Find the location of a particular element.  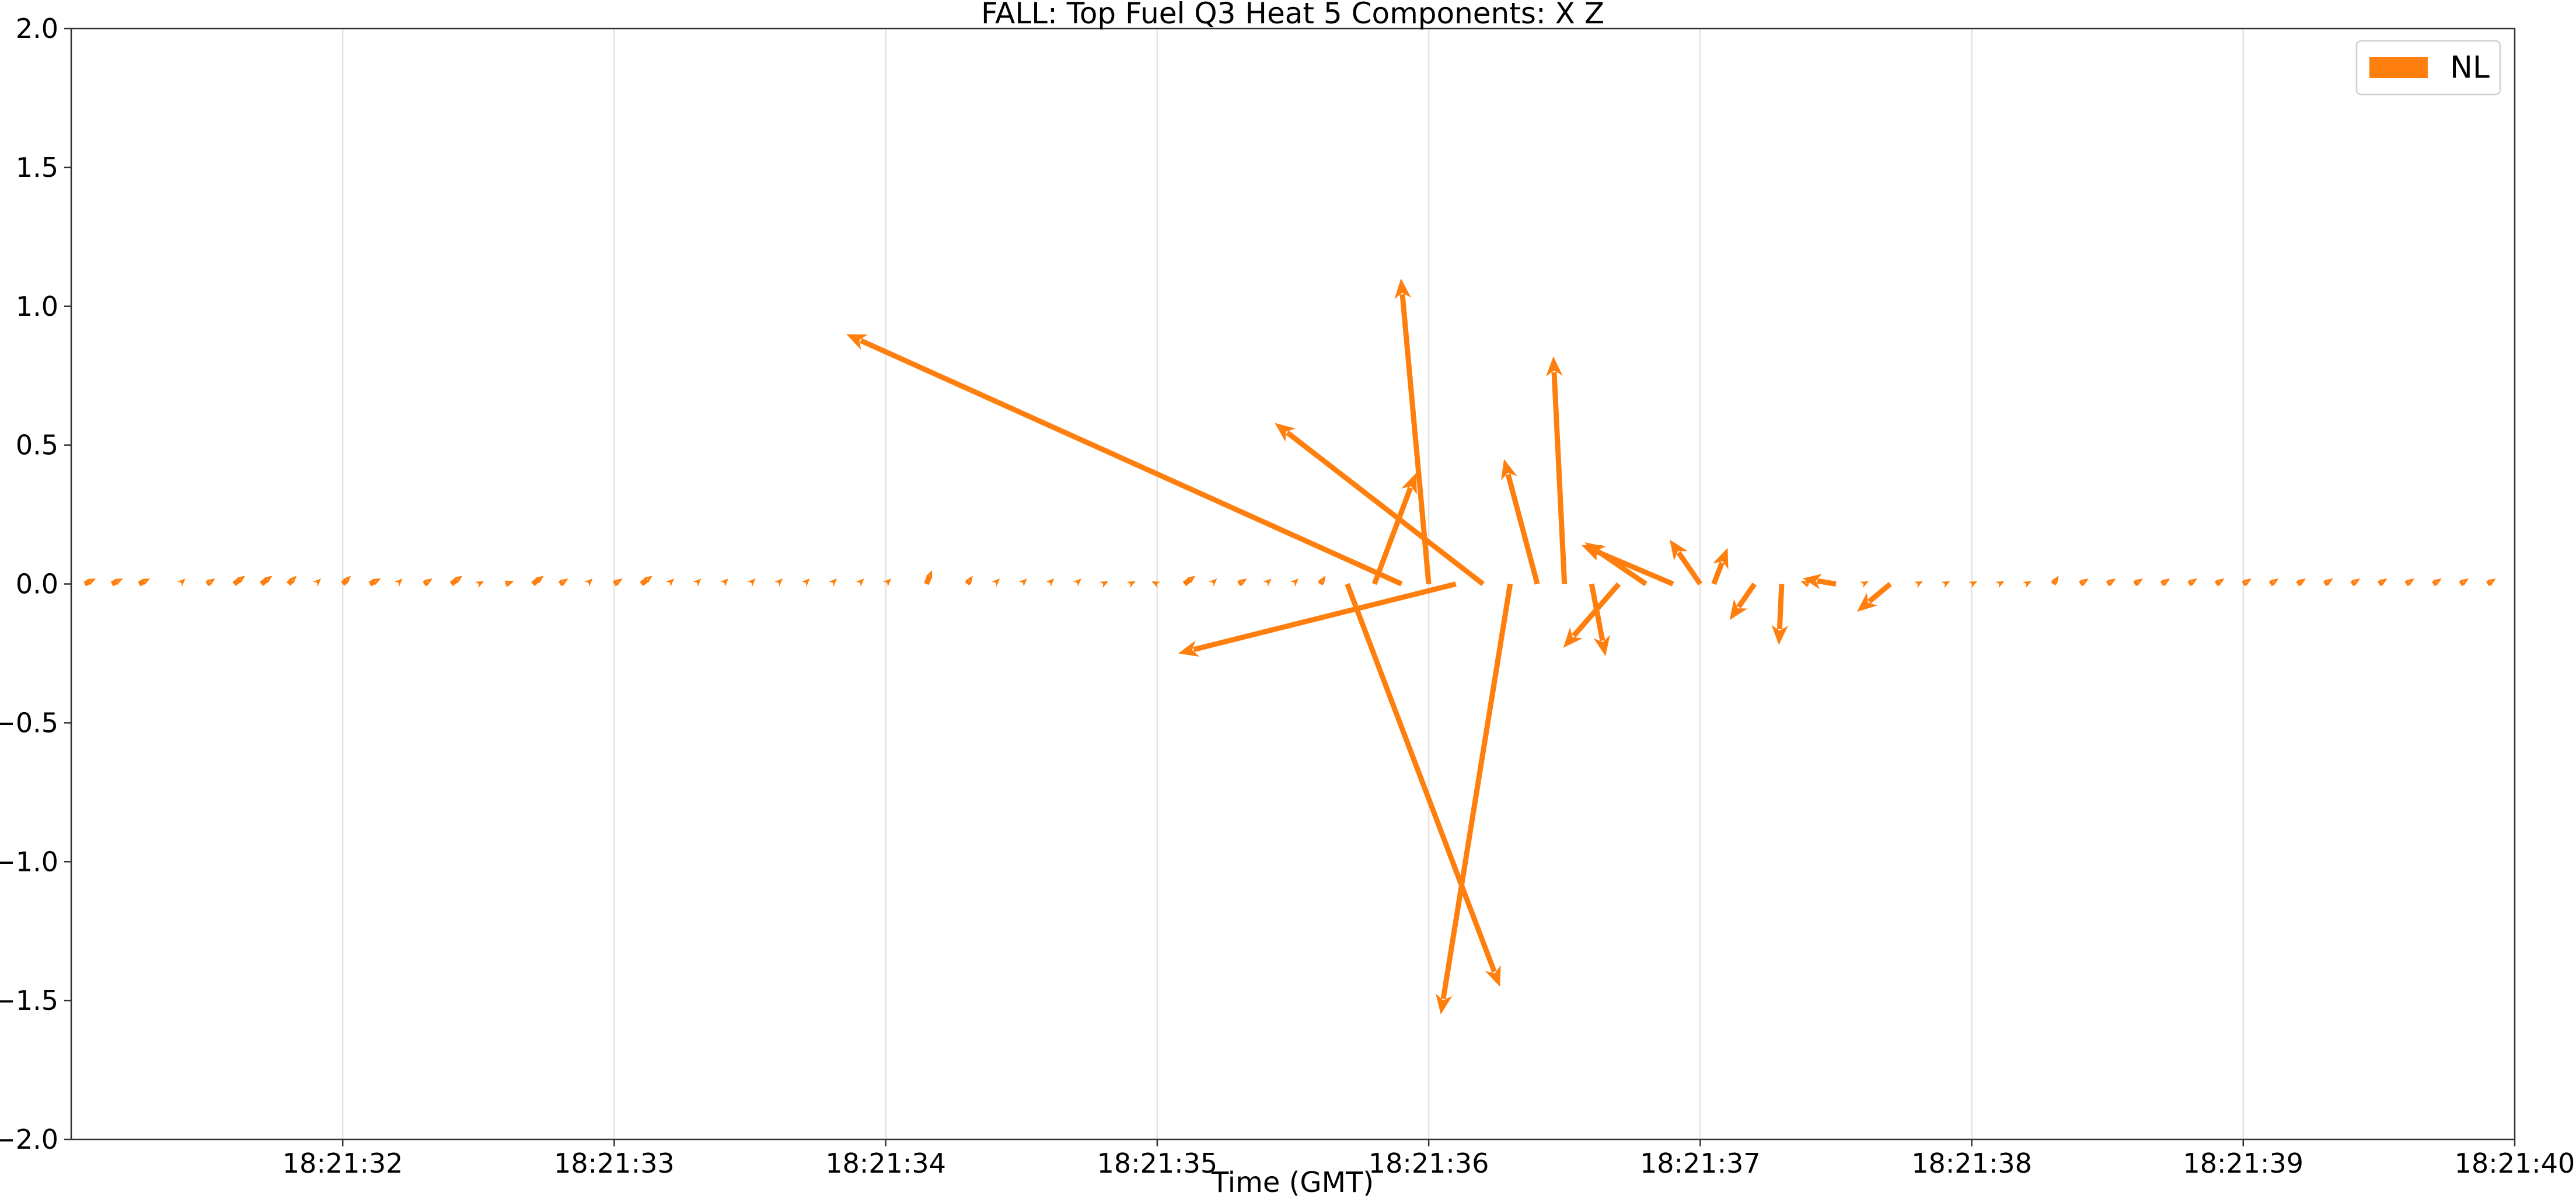

x-tick-label: 18:21:37 is located at coordinates (1700, 1163).